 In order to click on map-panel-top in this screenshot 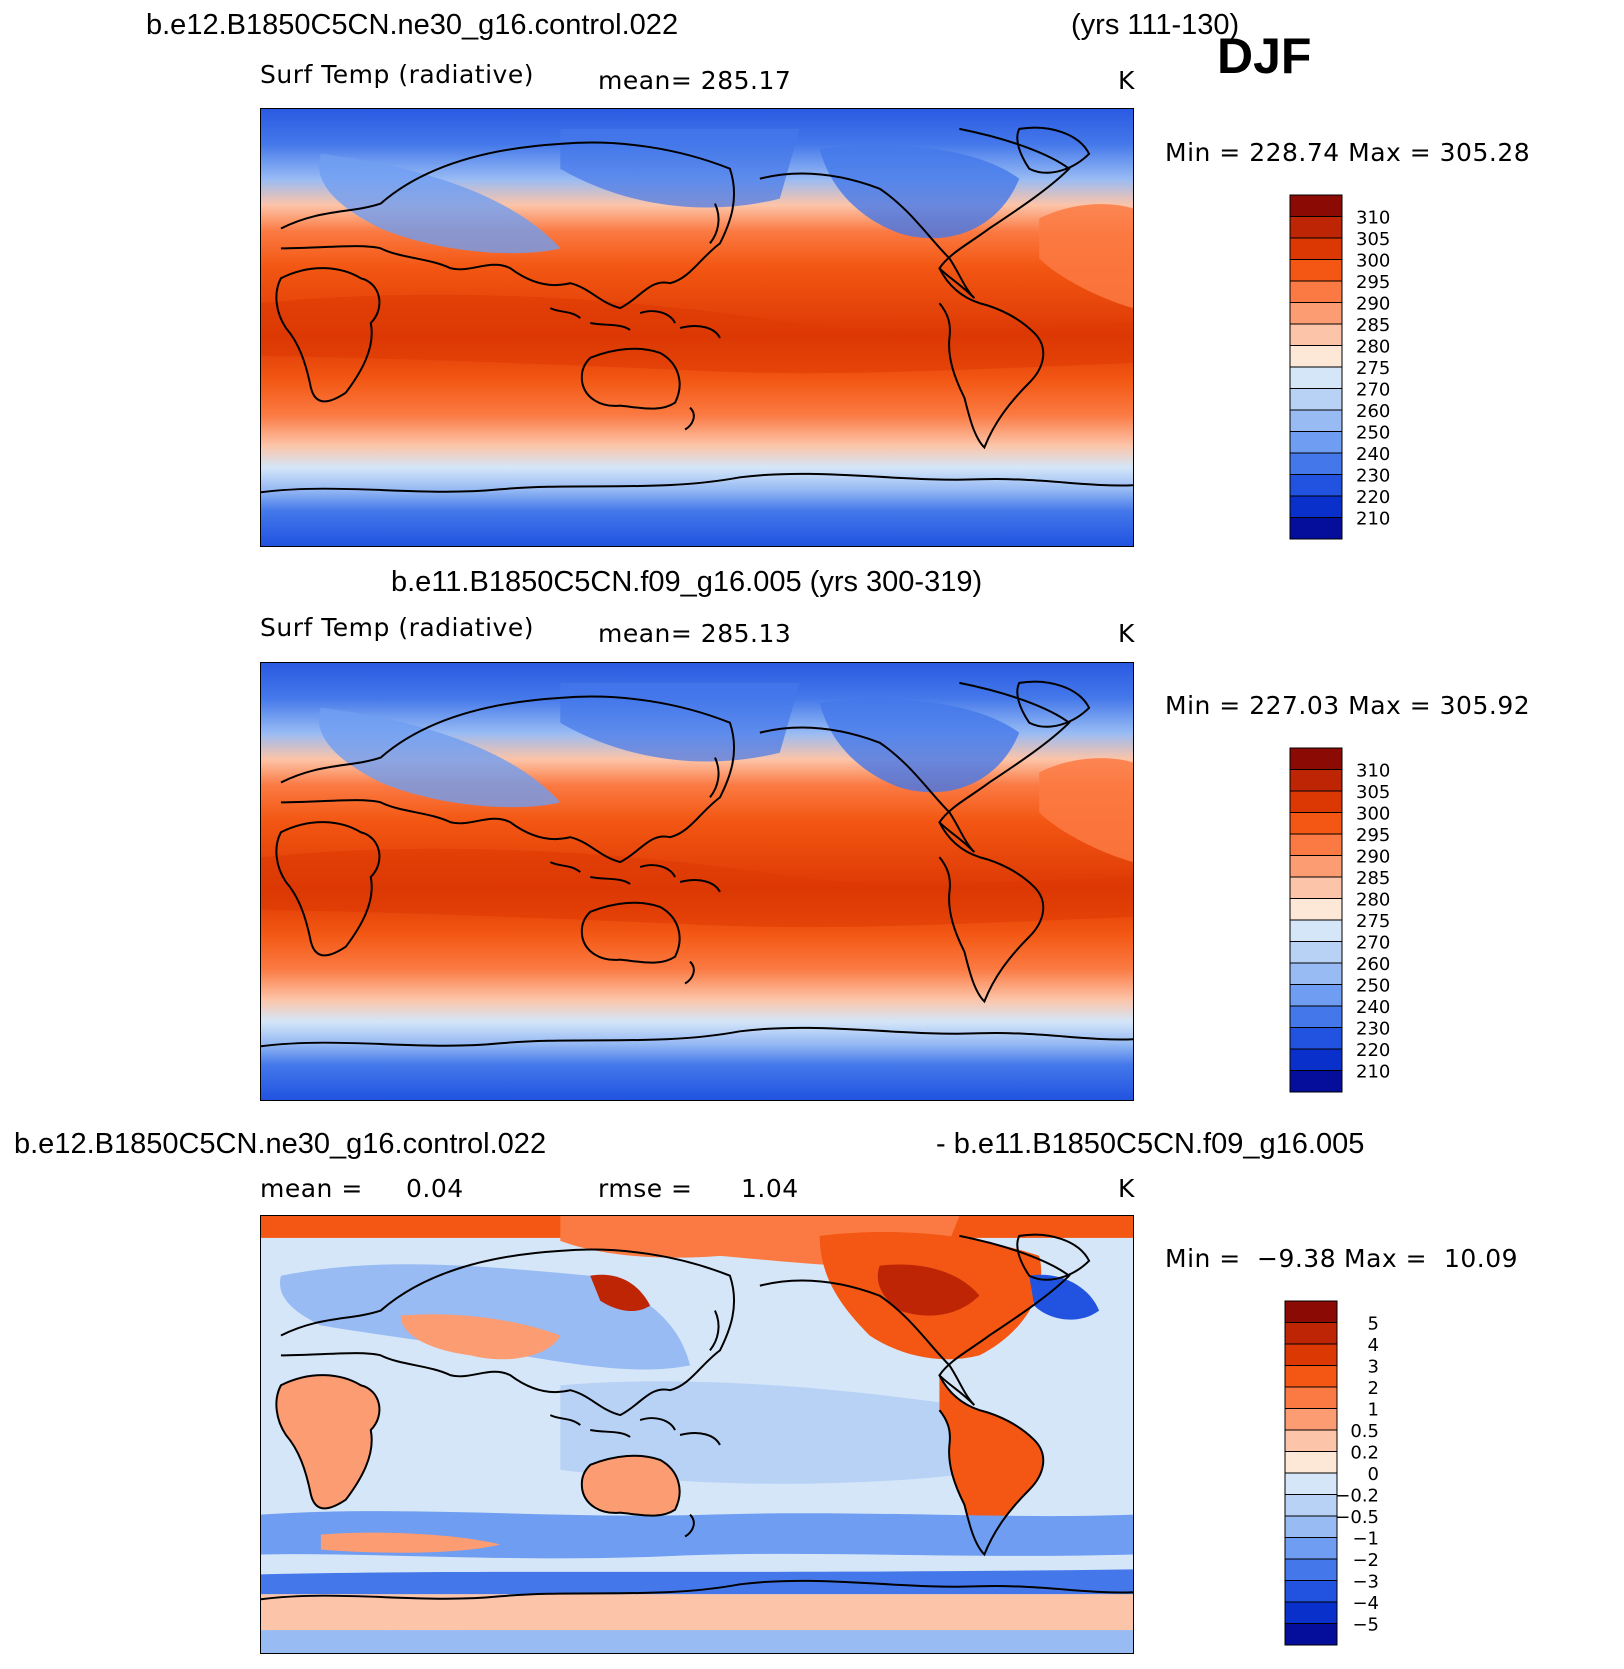, I will do `click(697, 327)`.